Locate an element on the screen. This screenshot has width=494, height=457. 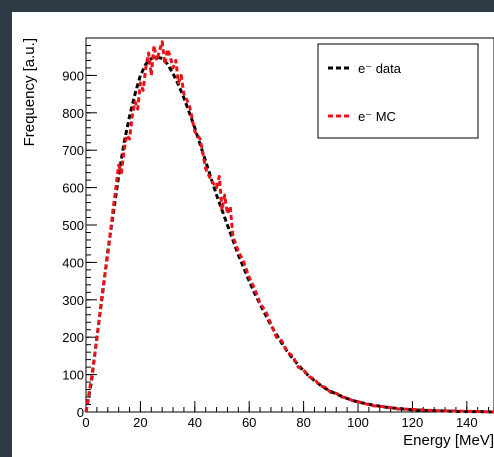
y-tick-label: 100 is located at coordinates (73, 375).